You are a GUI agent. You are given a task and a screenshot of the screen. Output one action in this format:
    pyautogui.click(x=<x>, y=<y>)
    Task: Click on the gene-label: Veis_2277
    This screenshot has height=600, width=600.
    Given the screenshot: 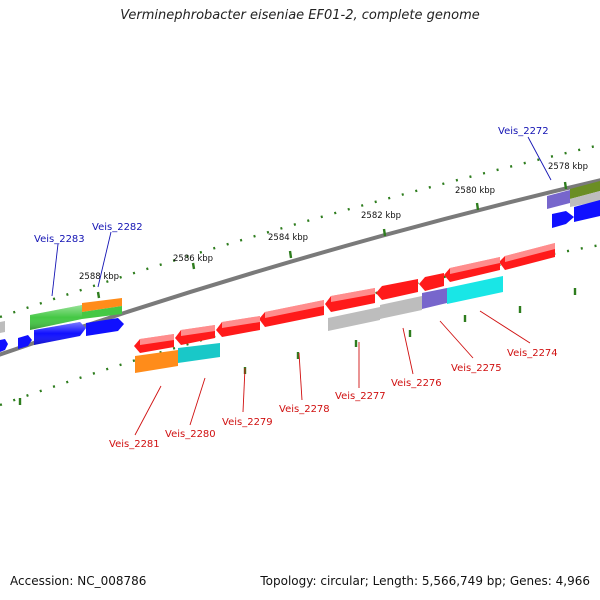 What is the action you would take?
    pyautogui.click(x=360, y=396)
    